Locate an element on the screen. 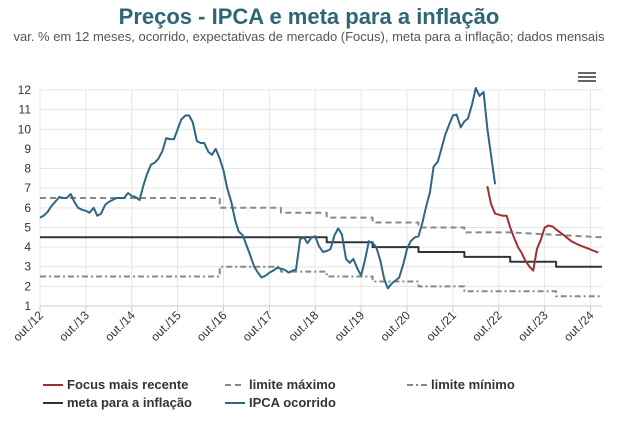  legend-limite-minimo: limite mínimo is located at coordinates (487, 385).